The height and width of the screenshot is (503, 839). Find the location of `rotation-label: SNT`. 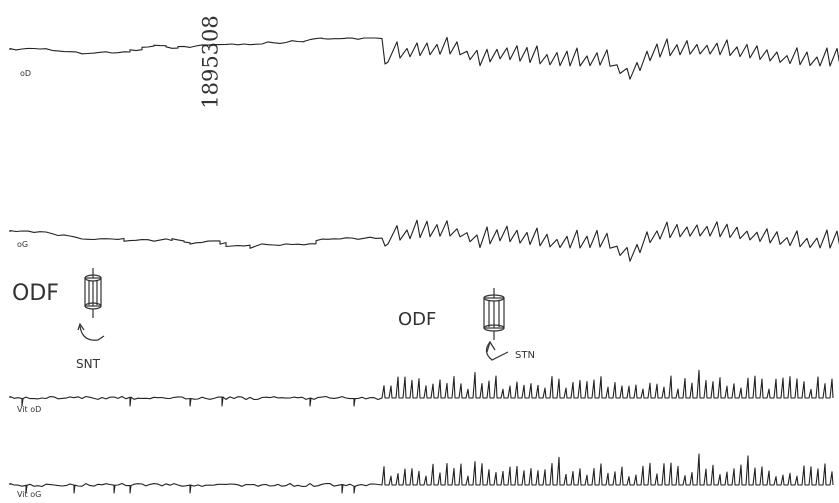

rotation-label: SNT is located at coordinates (88, 364).